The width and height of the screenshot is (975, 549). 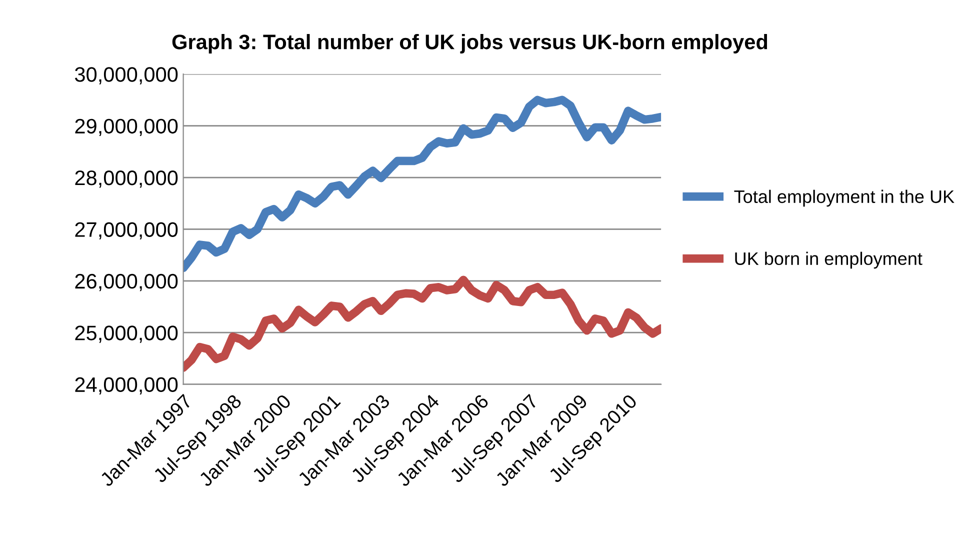 What do you see at coordinates (126, 334) in the screenshot?
I see `y-tick-label: 25,000,000` at bounding box center [126, 334].